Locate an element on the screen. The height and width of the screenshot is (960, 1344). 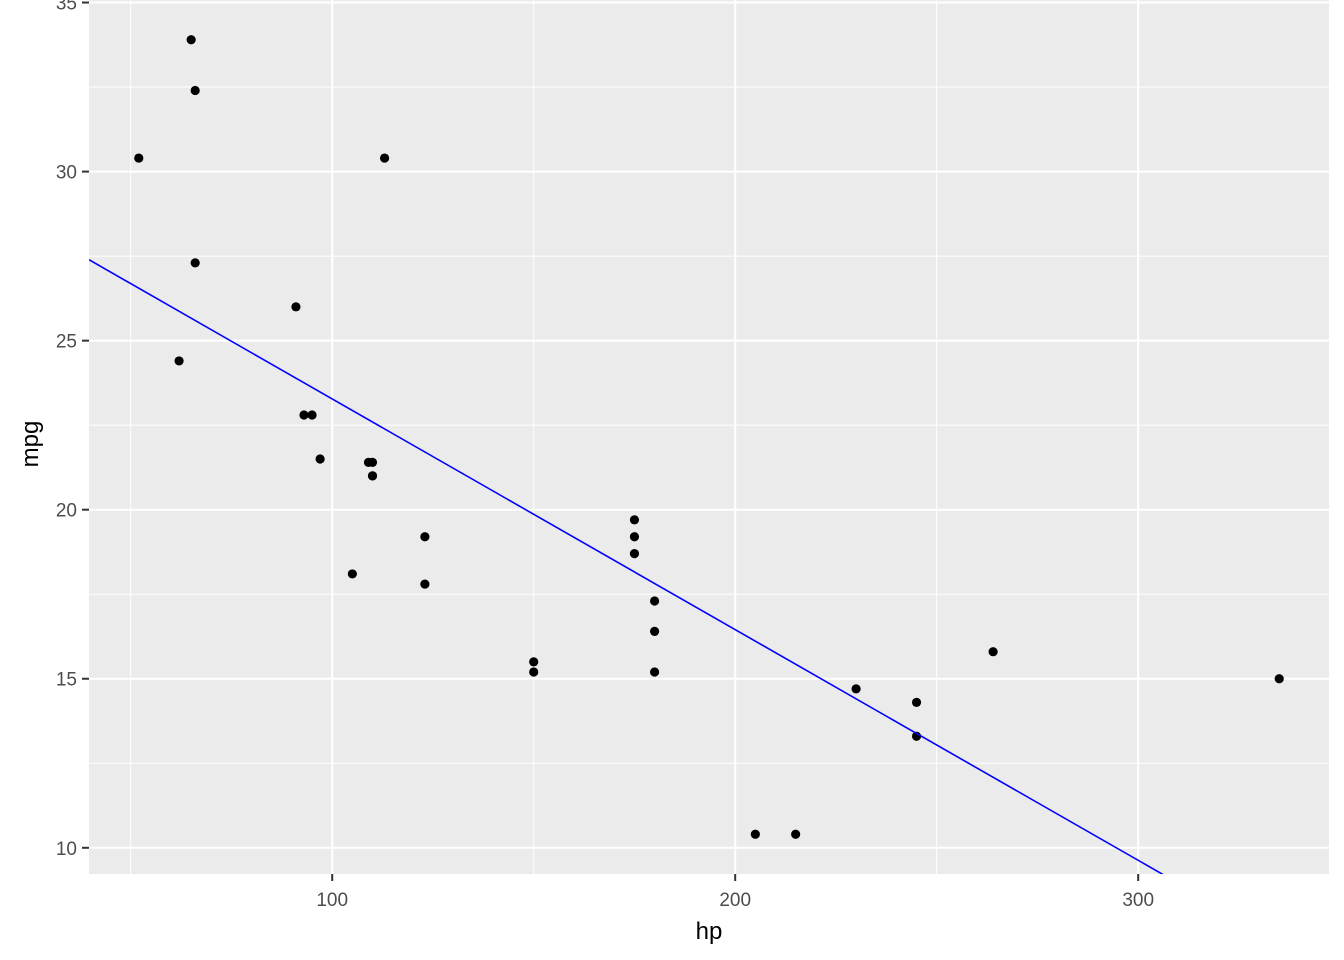
y-tick-label: 25 is located at coordinates (66, 342).